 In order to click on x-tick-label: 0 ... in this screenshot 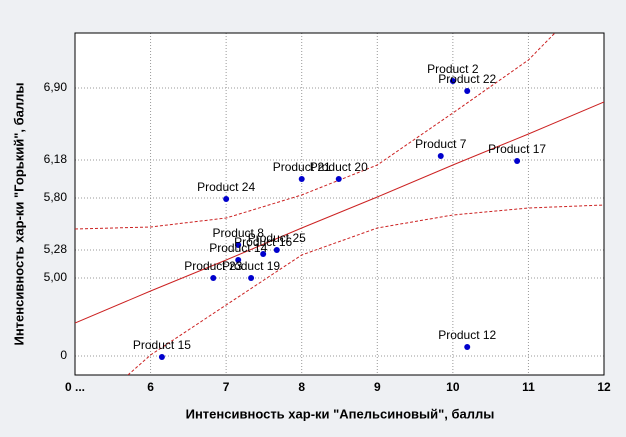, I will do `click(75, 387)`.